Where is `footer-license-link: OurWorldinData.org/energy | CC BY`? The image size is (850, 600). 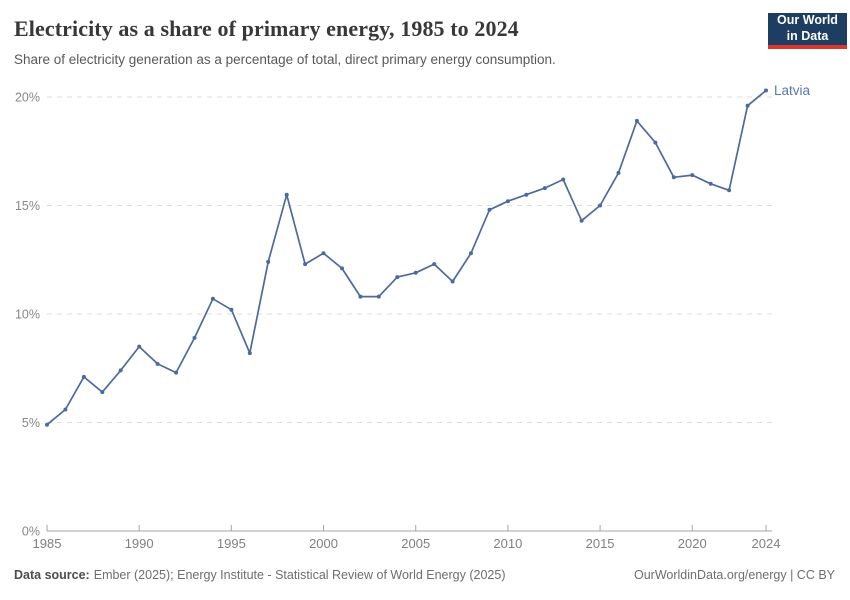
footer-license-link: OurWorldinData.org/energy | CC BY is located at coordinates (734, 575).